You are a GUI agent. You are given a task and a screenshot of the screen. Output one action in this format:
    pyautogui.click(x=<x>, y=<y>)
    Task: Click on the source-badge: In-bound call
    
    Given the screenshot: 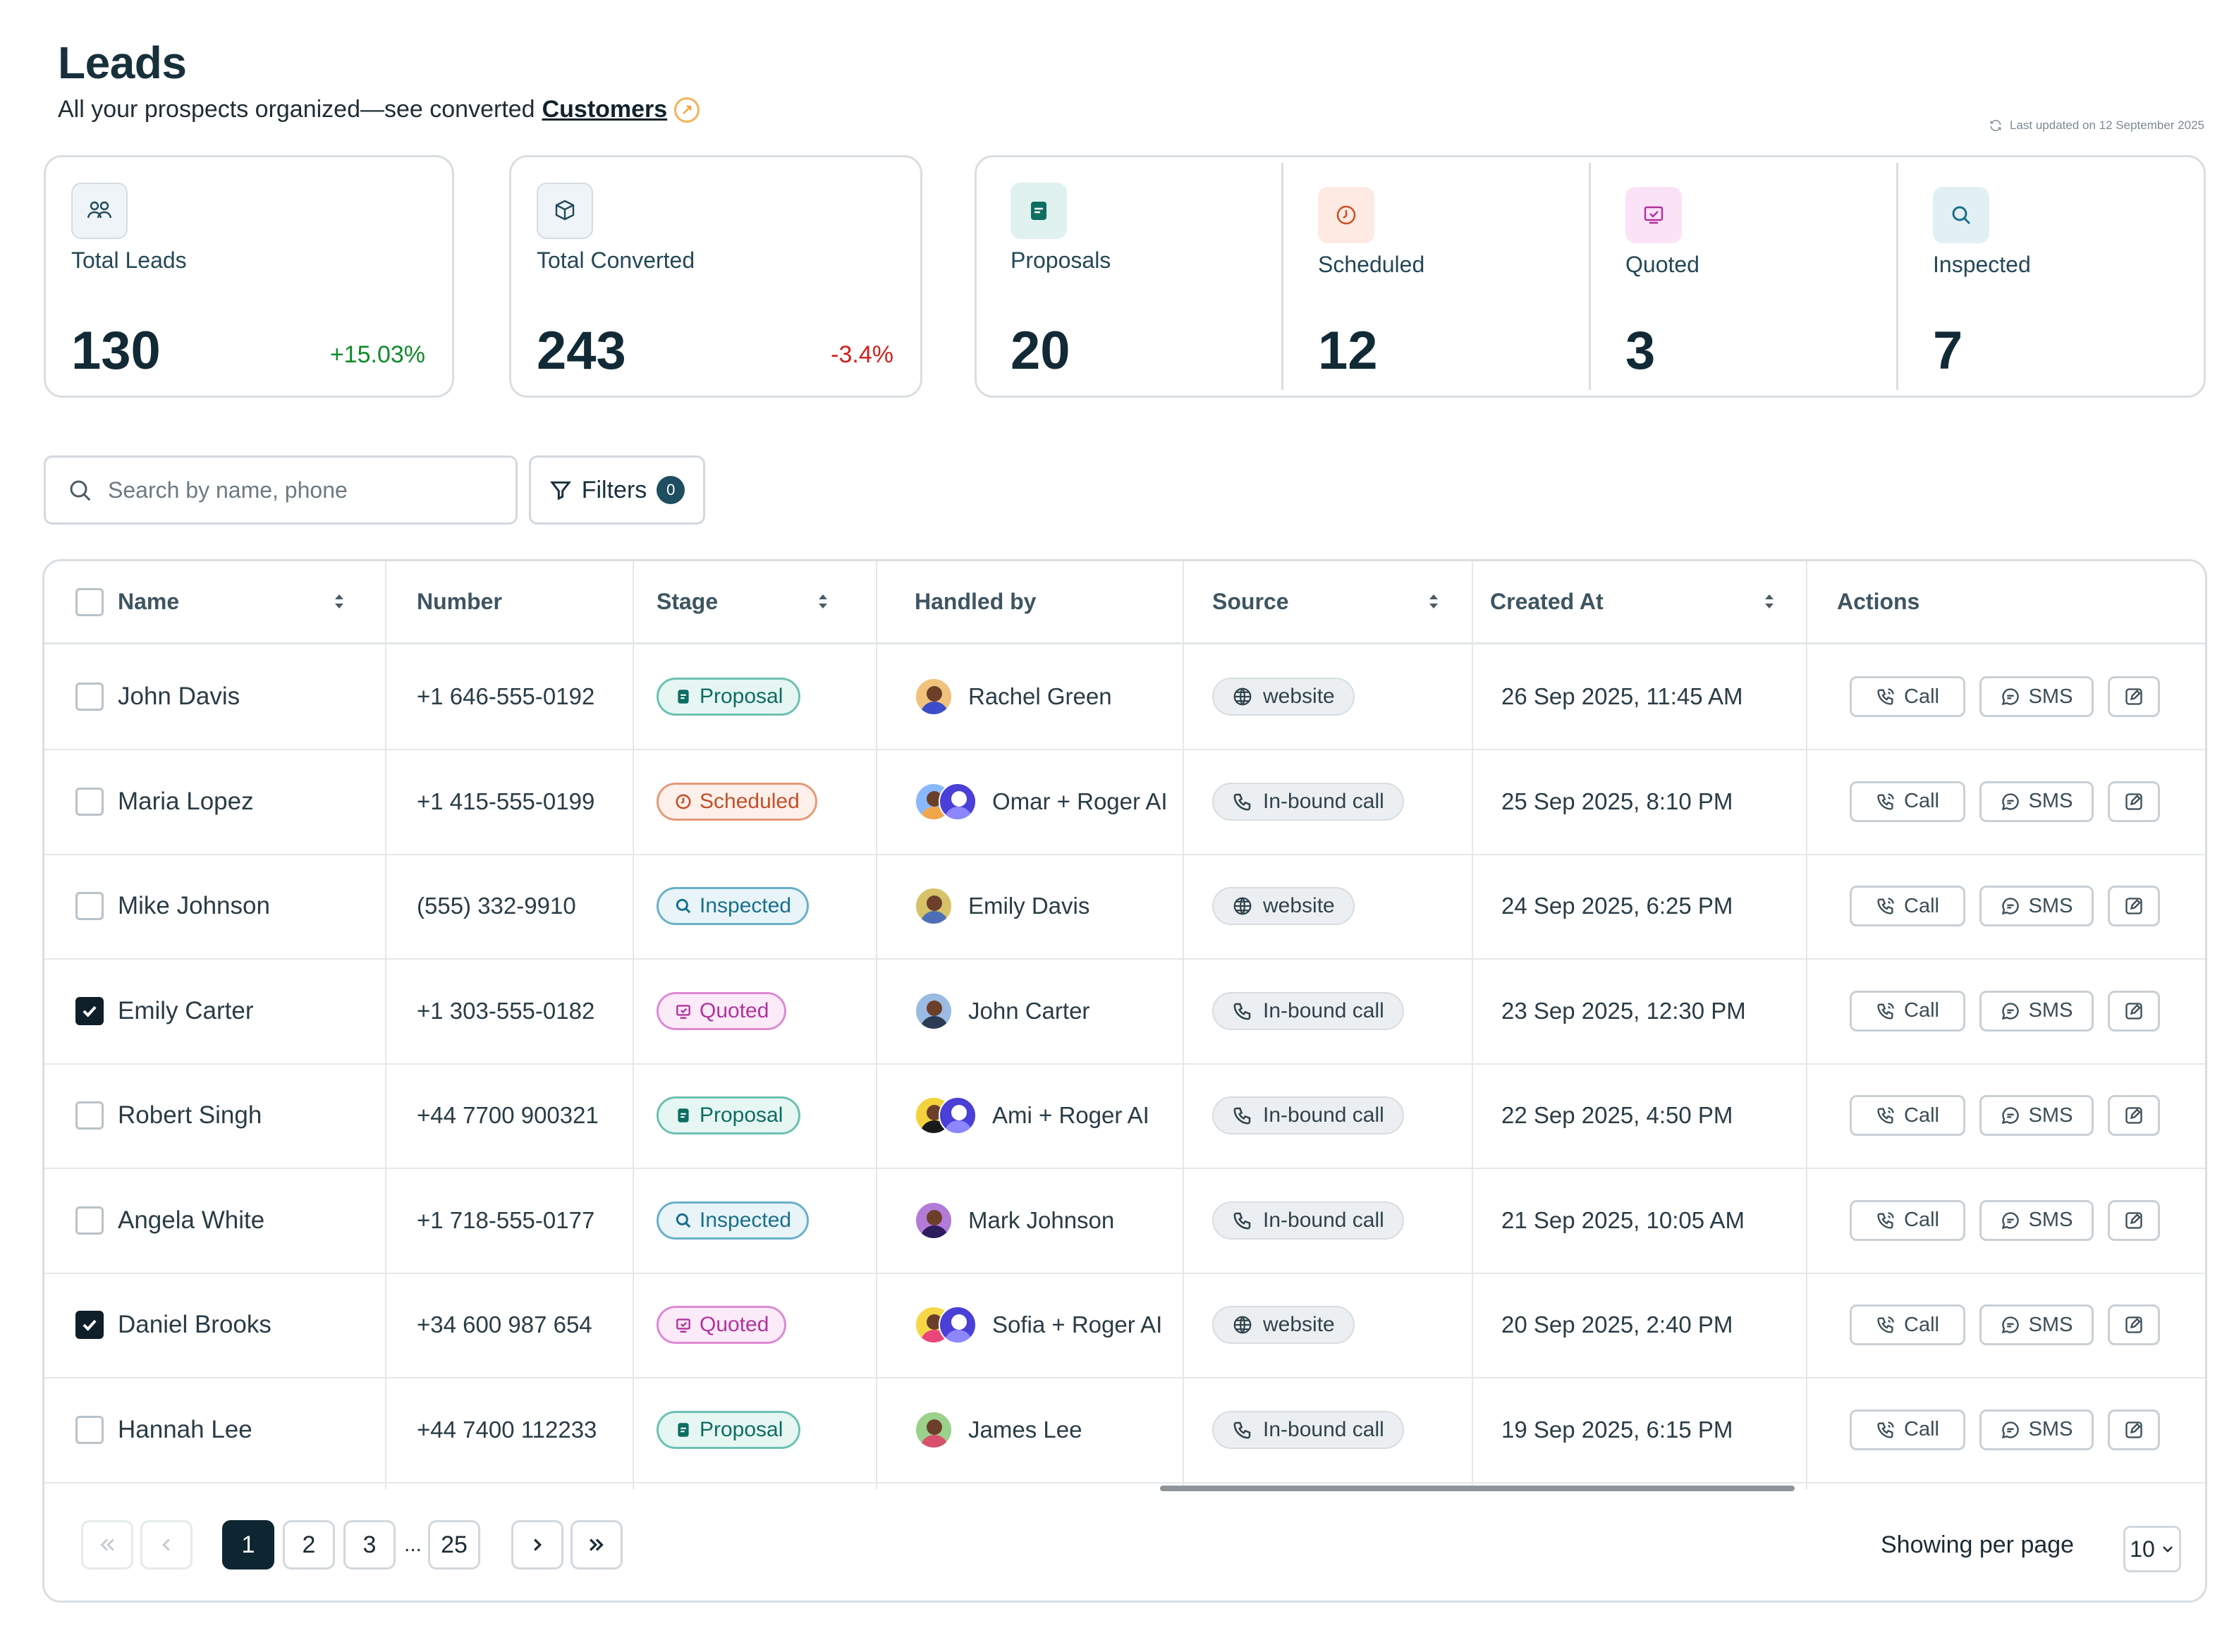 What is the action you would take?
    pyautogui.click(x=1308, y=1220)
    